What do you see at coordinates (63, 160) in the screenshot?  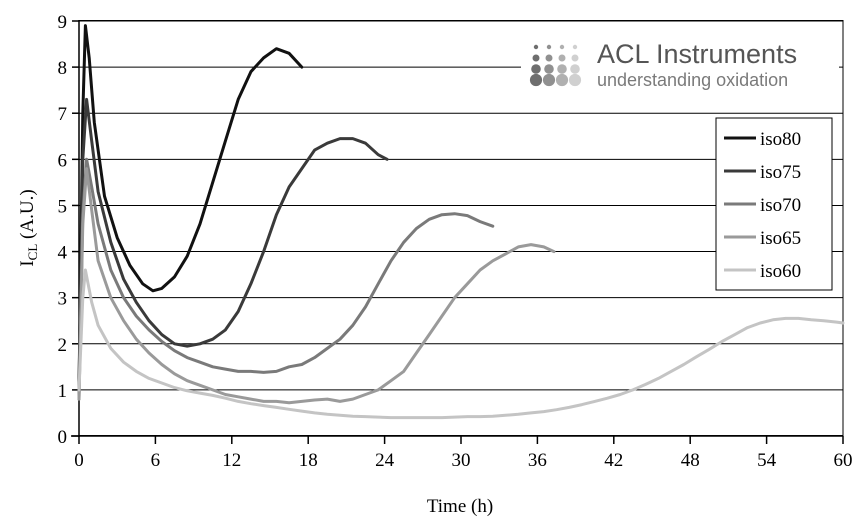 I see `y-tick-label: 6` at bounding box center [63, 160].